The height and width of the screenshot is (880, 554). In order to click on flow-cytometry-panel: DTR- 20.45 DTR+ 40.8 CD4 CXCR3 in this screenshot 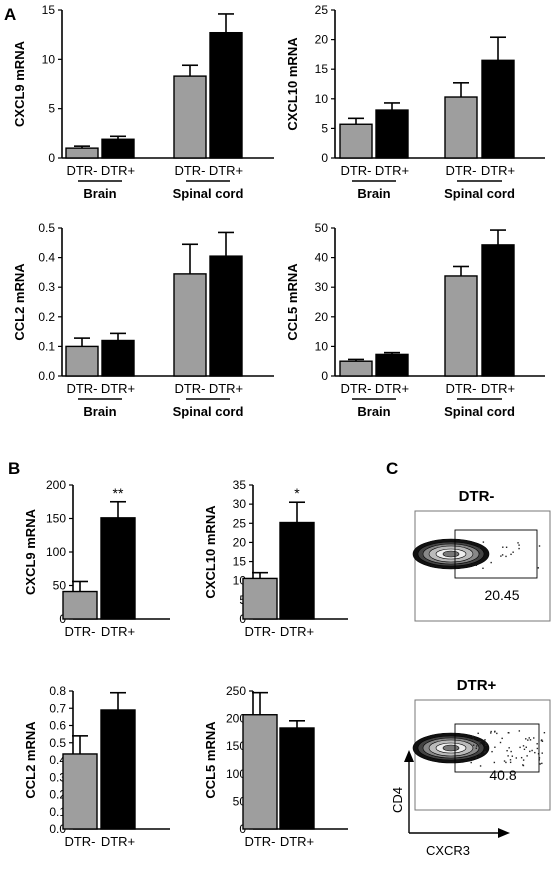, I will do `click(470, 673)`.